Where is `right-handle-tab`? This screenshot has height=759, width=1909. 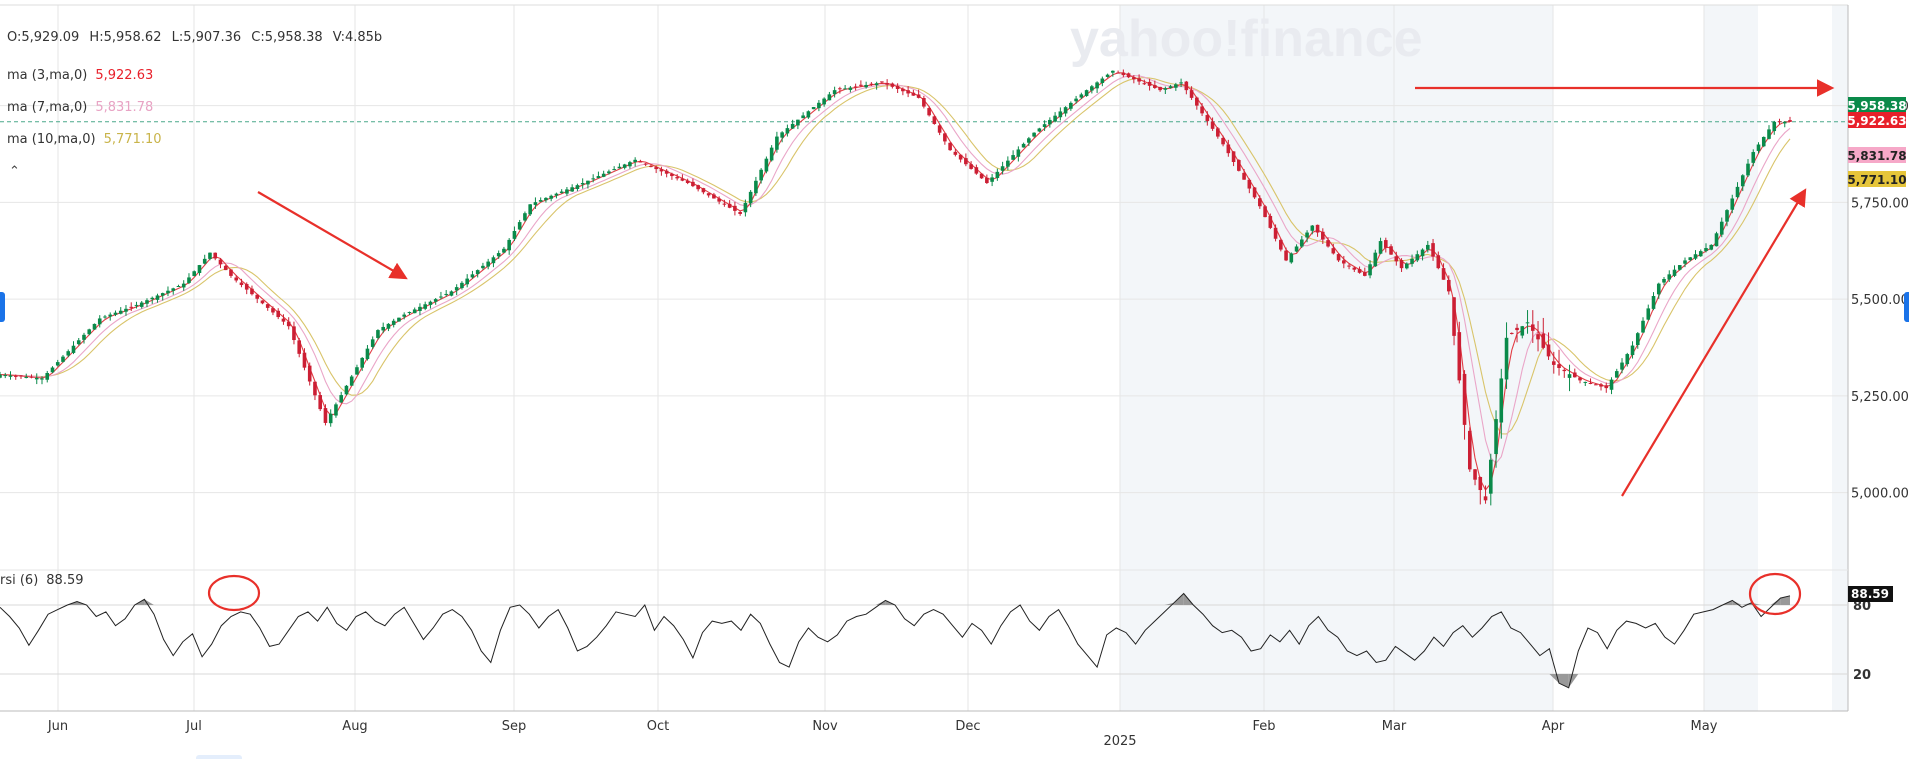 right-handle-tab is located at coordinates (1906, 307).